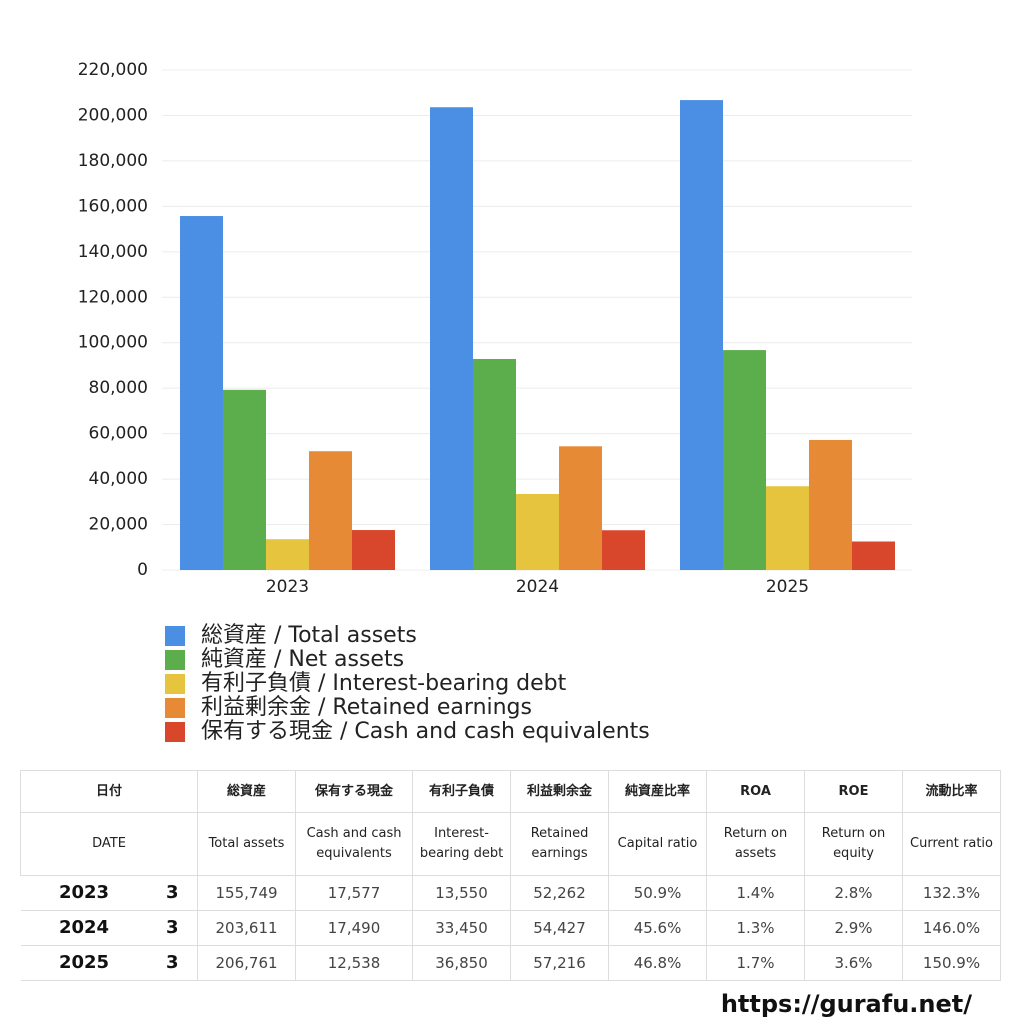 The width and height of the screenshot is (1024, 1024). Describe the element at coordinates (787, 587) in the screenshot. I see `x-tick-label: 2025` at that location.